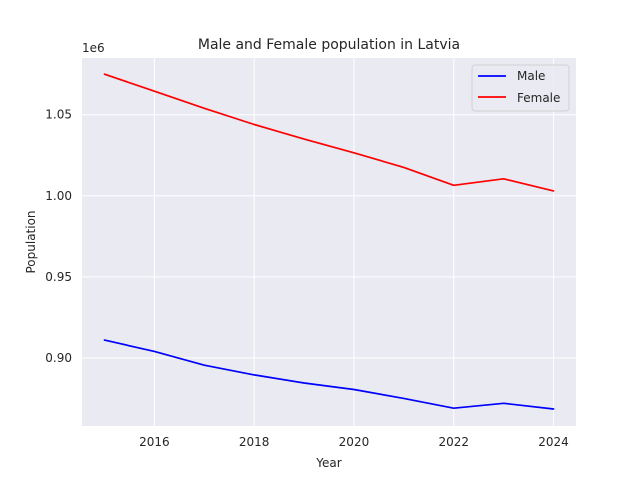 The image size is (640, 480). I want to click on x-tick-label: 2018, so click(254, 442).